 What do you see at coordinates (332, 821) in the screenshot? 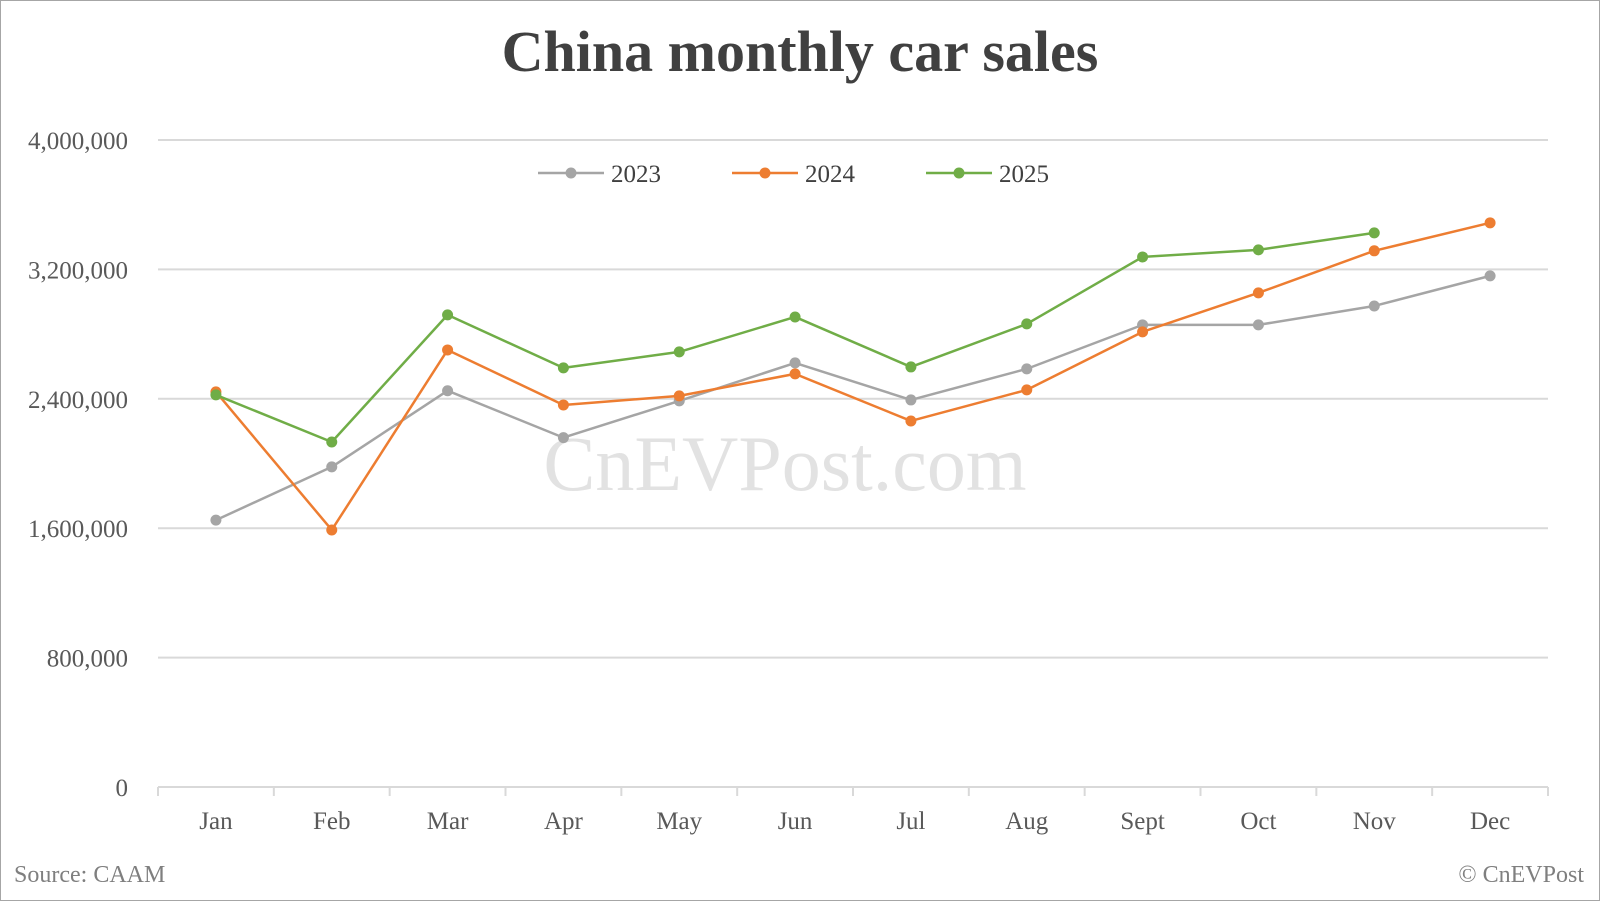
I see `x-tick-label: Feb` at bounding box center [332, 821].